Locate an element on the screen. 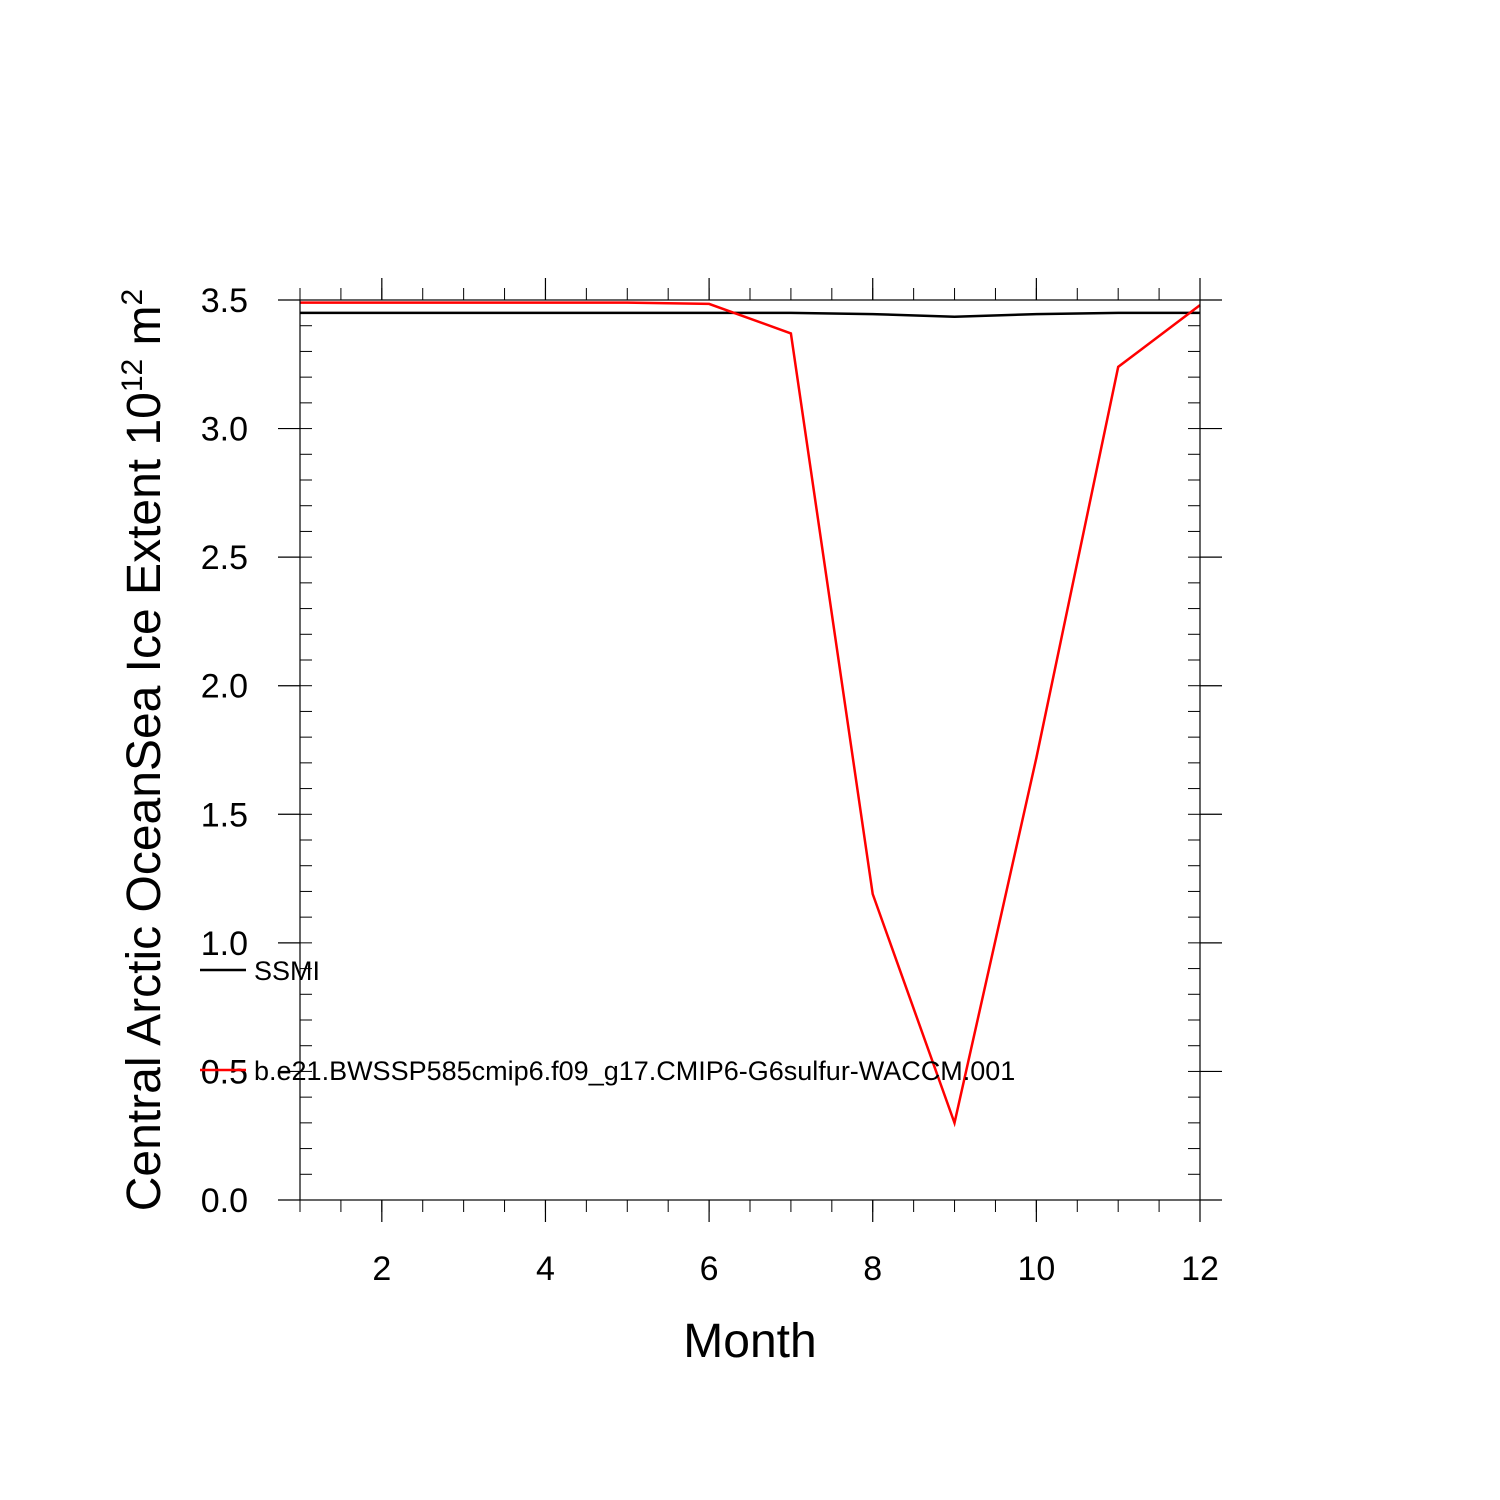 This screenshot has width=1500, height=1500. x-tick-labels: 2 4 6 8 10 12 is located at coordinates (795, 1269).